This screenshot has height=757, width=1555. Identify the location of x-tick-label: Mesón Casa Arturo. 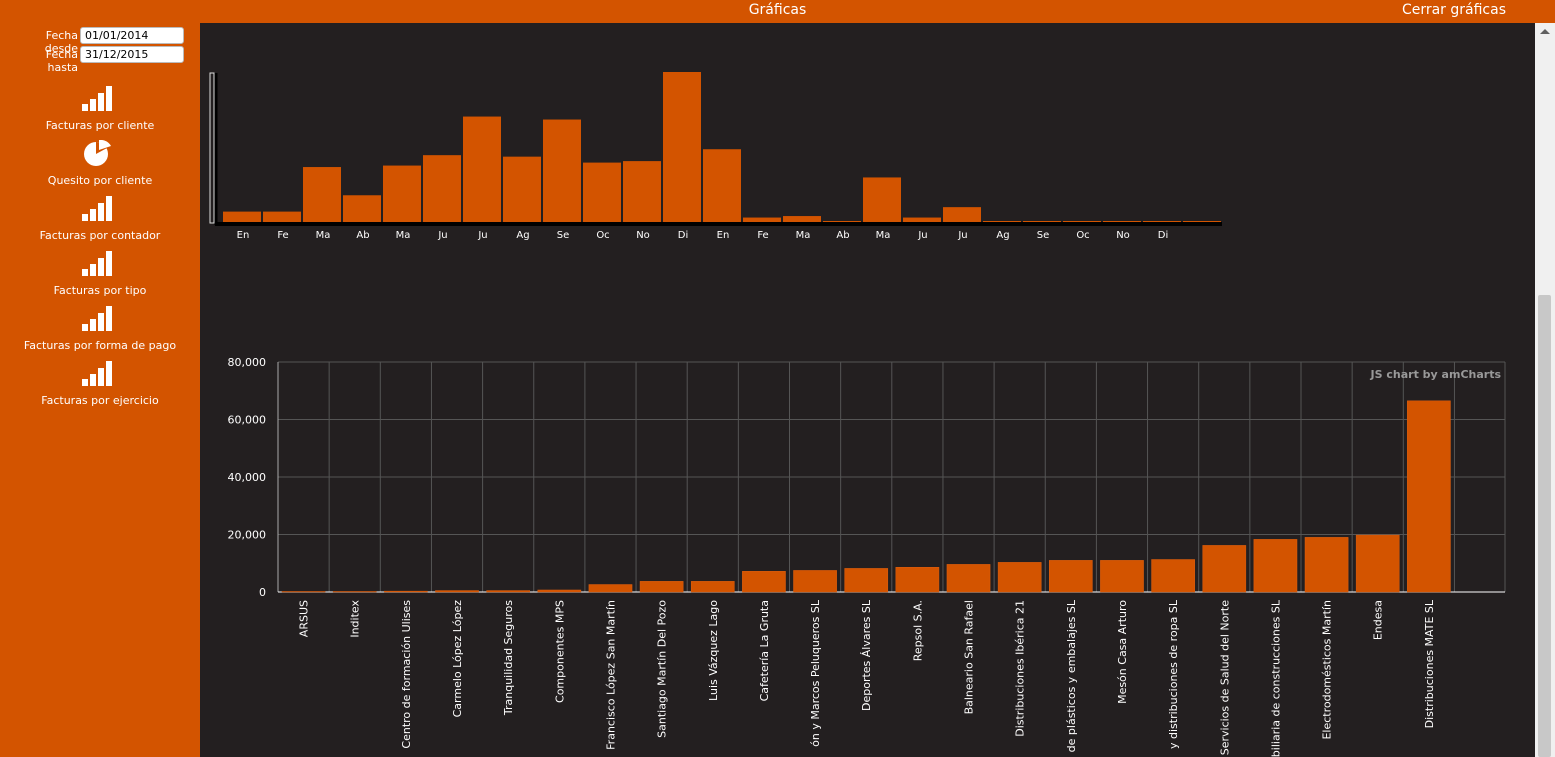
(1122, 652).